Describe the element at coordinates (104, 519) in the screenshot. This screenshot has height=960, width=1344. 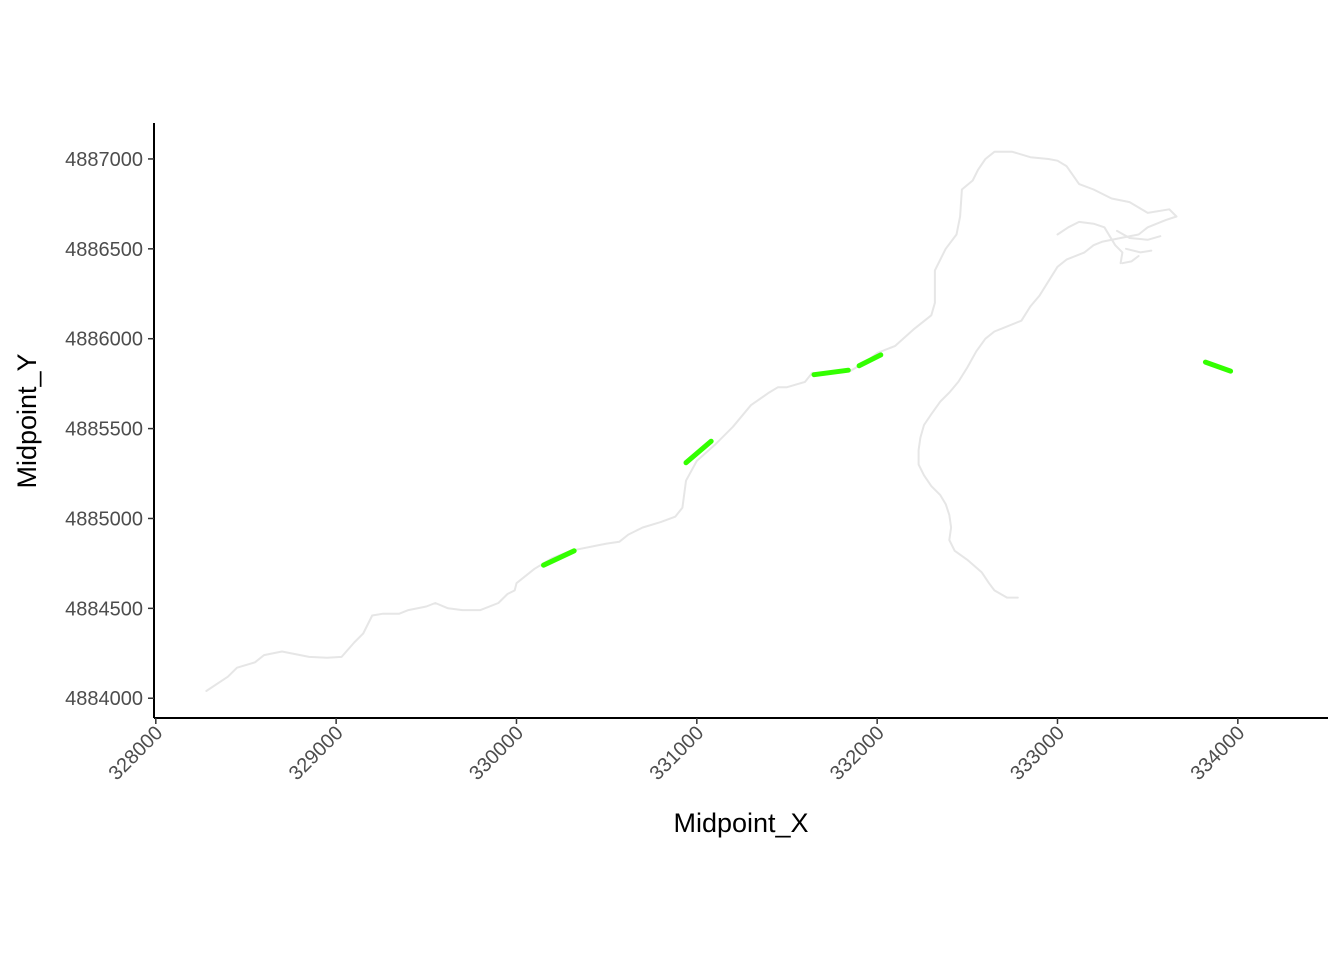
I see `y-tick-label: 4885000` at that location.